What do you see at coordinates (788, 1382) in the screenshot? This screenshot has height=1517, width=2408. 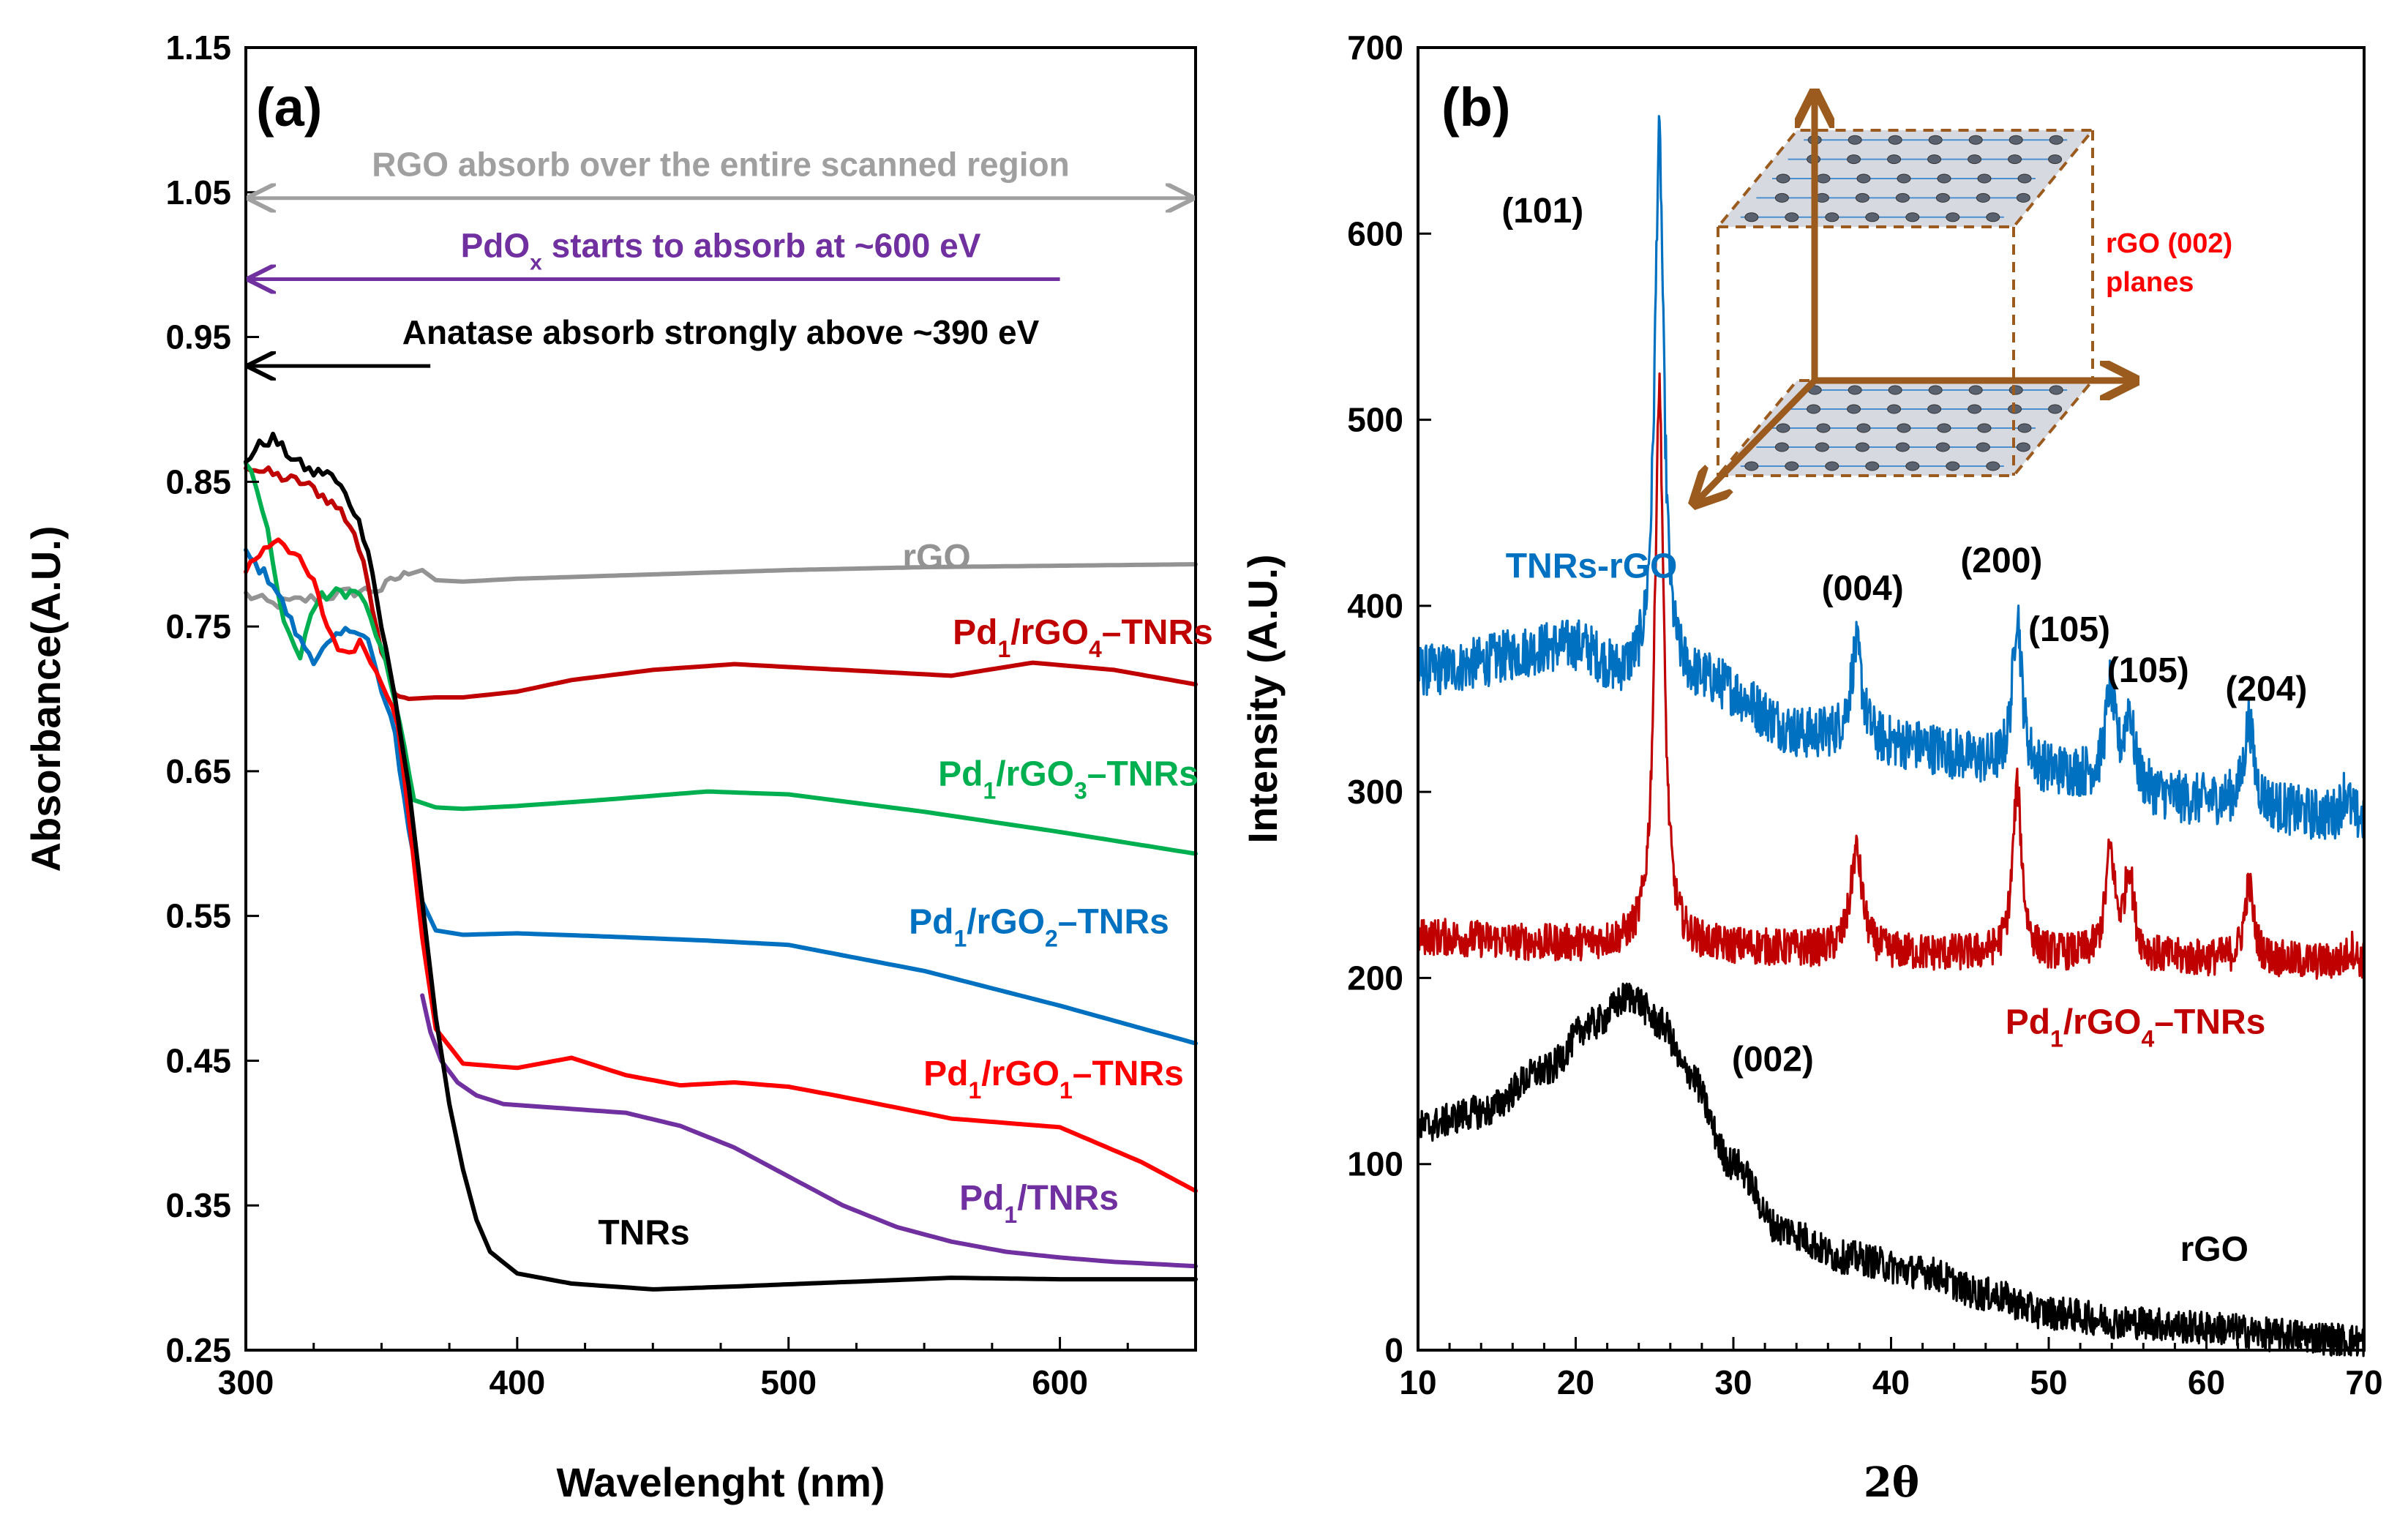 I see `a-xtick-label-2: 500` at bounding box center [788, 1382].